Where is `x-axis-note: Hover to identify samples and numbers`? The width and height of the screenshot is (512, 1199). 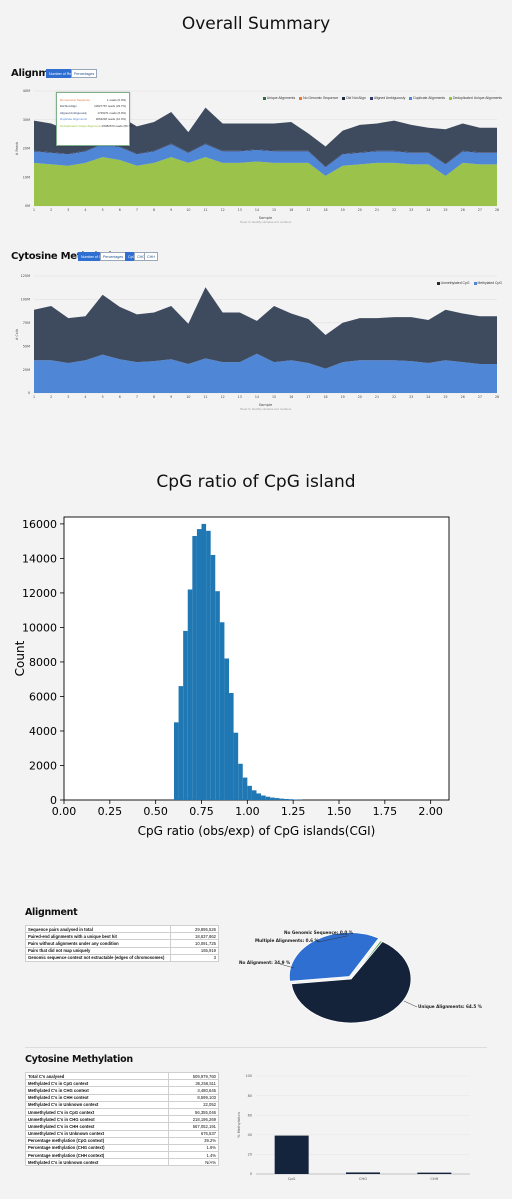
x-axis-note: Hover to identify samples and numbers is located at coordinates (266, 409).